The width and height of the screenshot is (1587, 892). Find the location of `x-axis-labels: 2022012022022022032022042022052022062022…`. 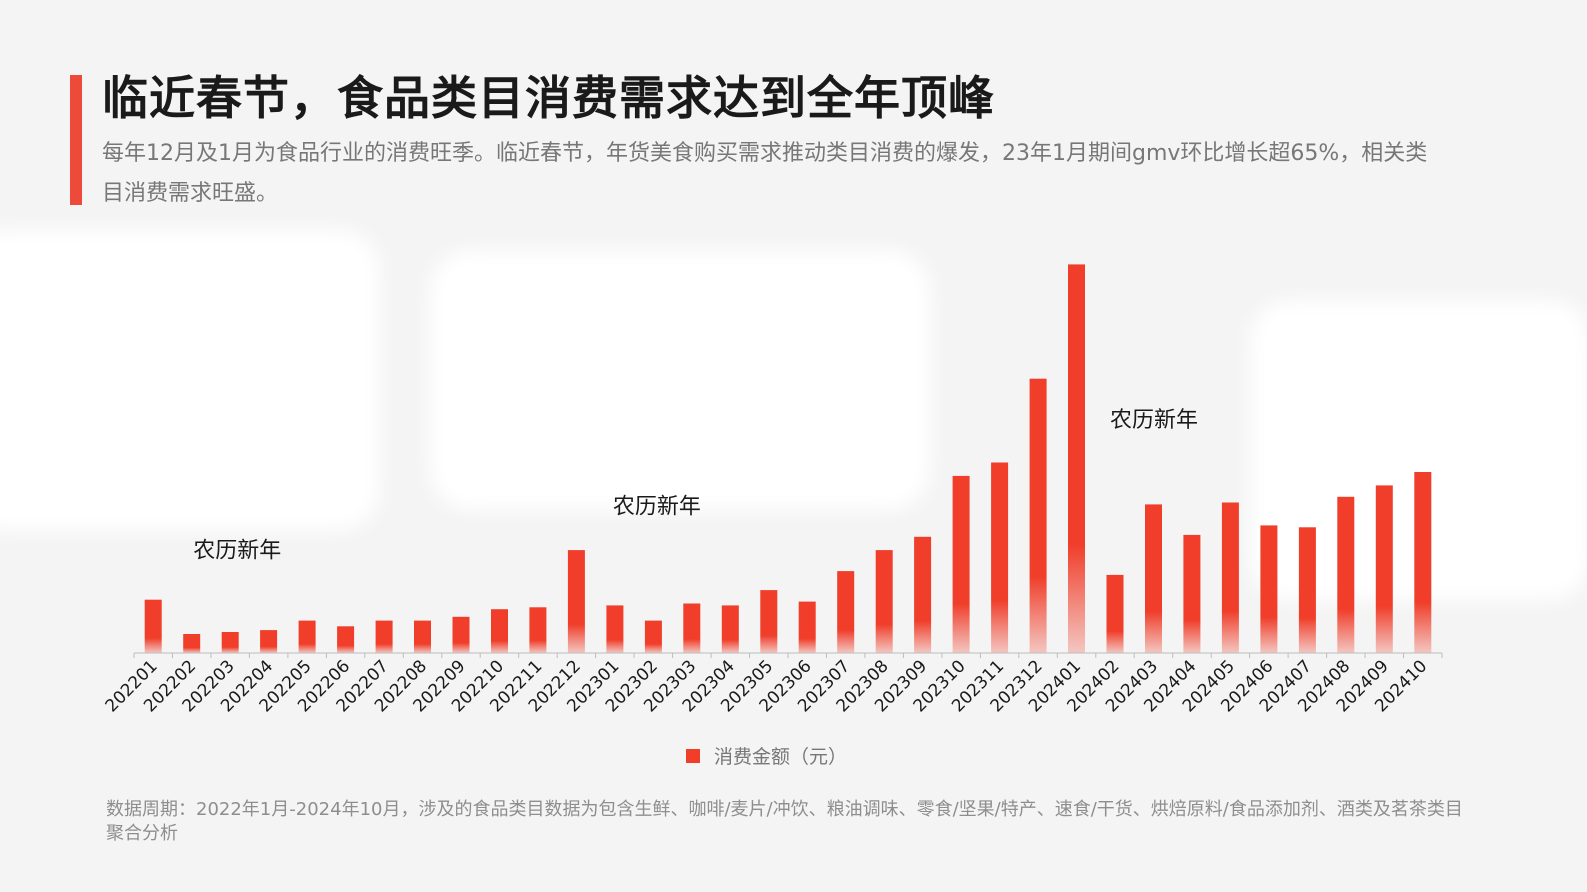

x-axis-labels: 2022012022022022032022042022052022062022… is located at coordinates (767, 686).